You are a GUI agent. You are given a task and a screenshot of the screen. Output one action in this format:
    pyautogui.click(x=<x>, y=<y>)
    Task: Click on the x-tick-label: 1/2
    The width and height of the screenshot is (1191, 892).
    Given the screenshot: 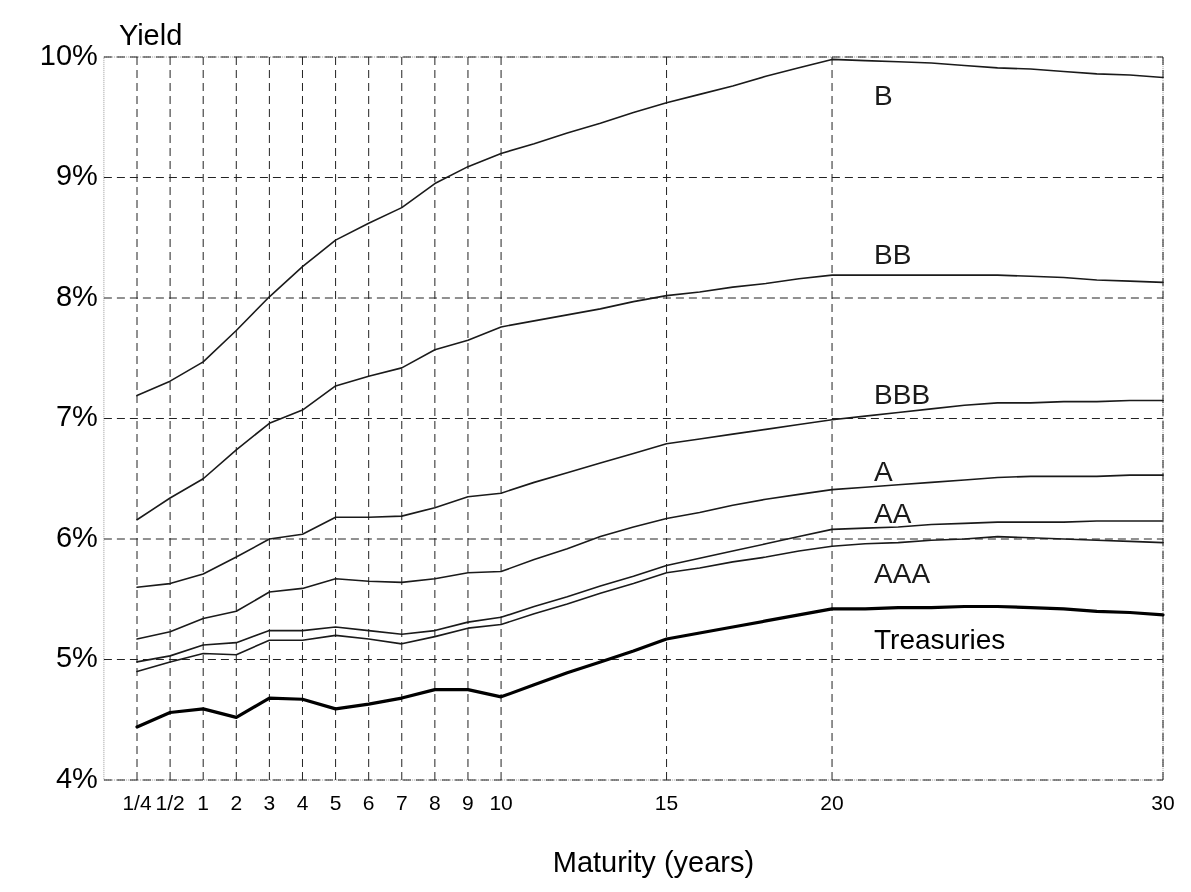 What is the action you would take?
    pyautogui.click(x=170, y=802)
    